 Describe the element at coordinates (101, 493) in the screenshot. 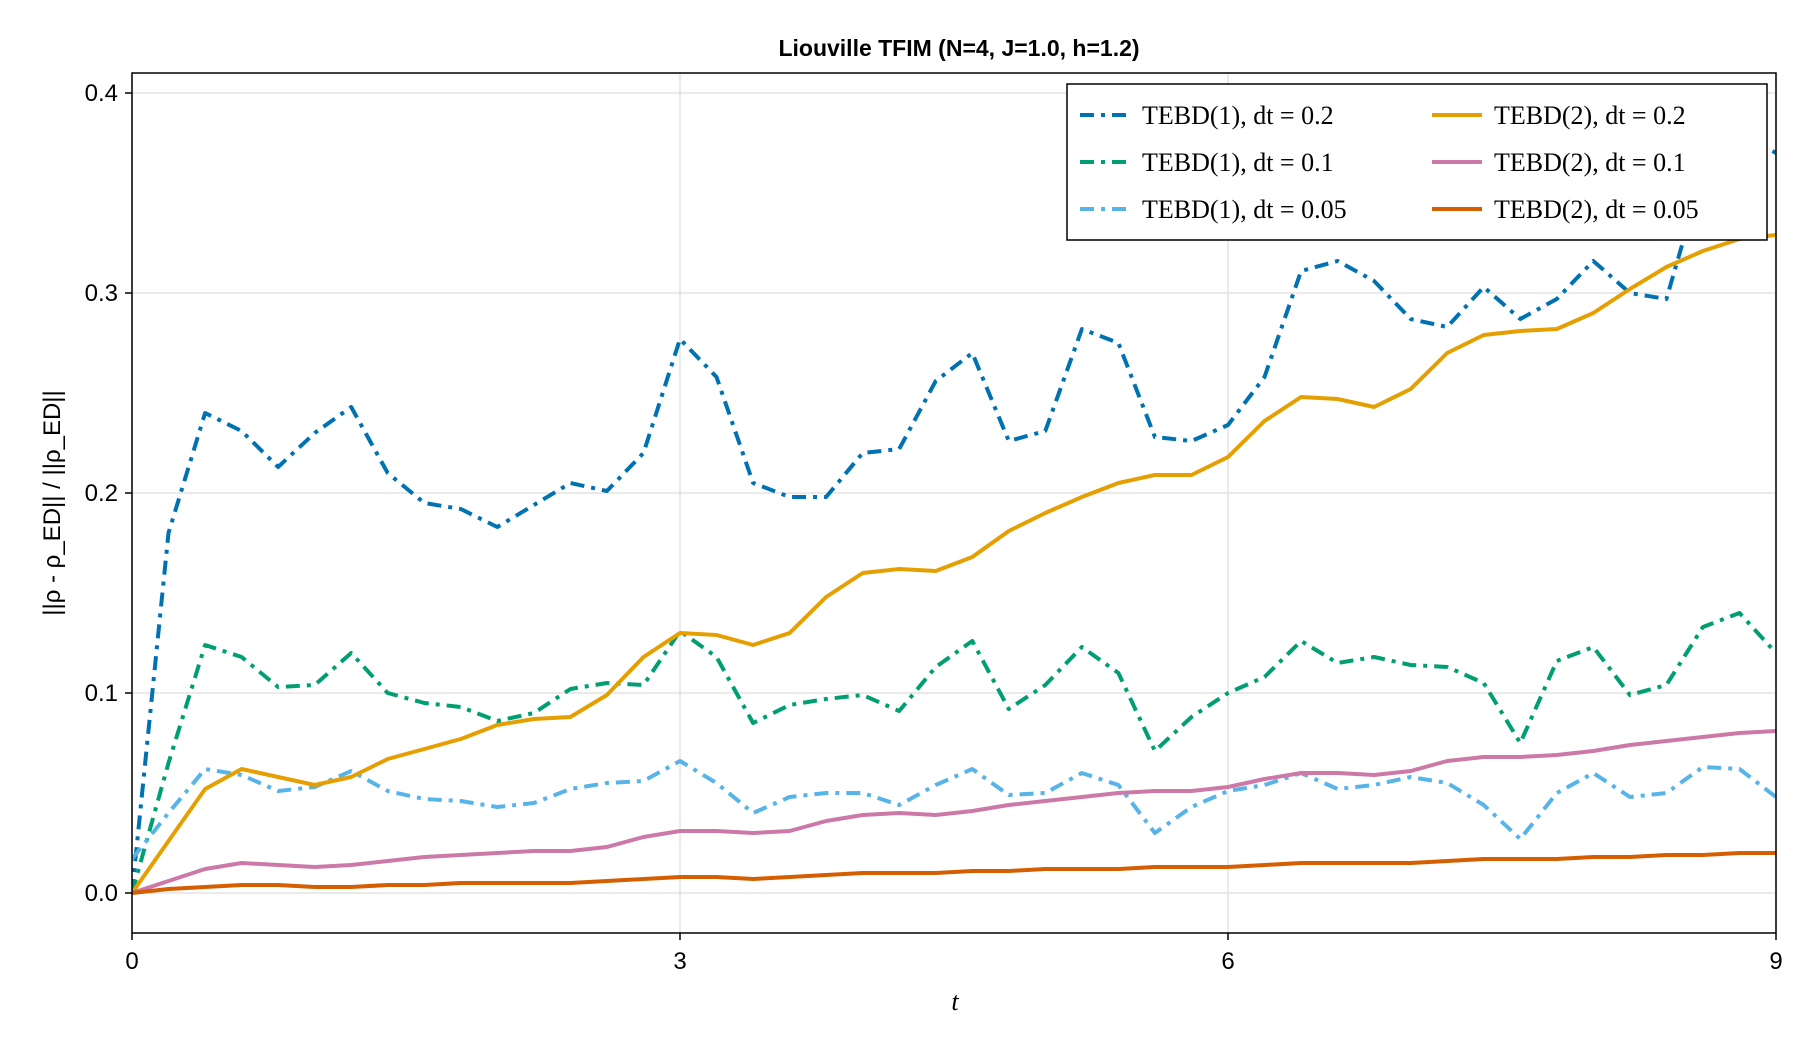

I see `y-tick-label: 0.2` at that location.